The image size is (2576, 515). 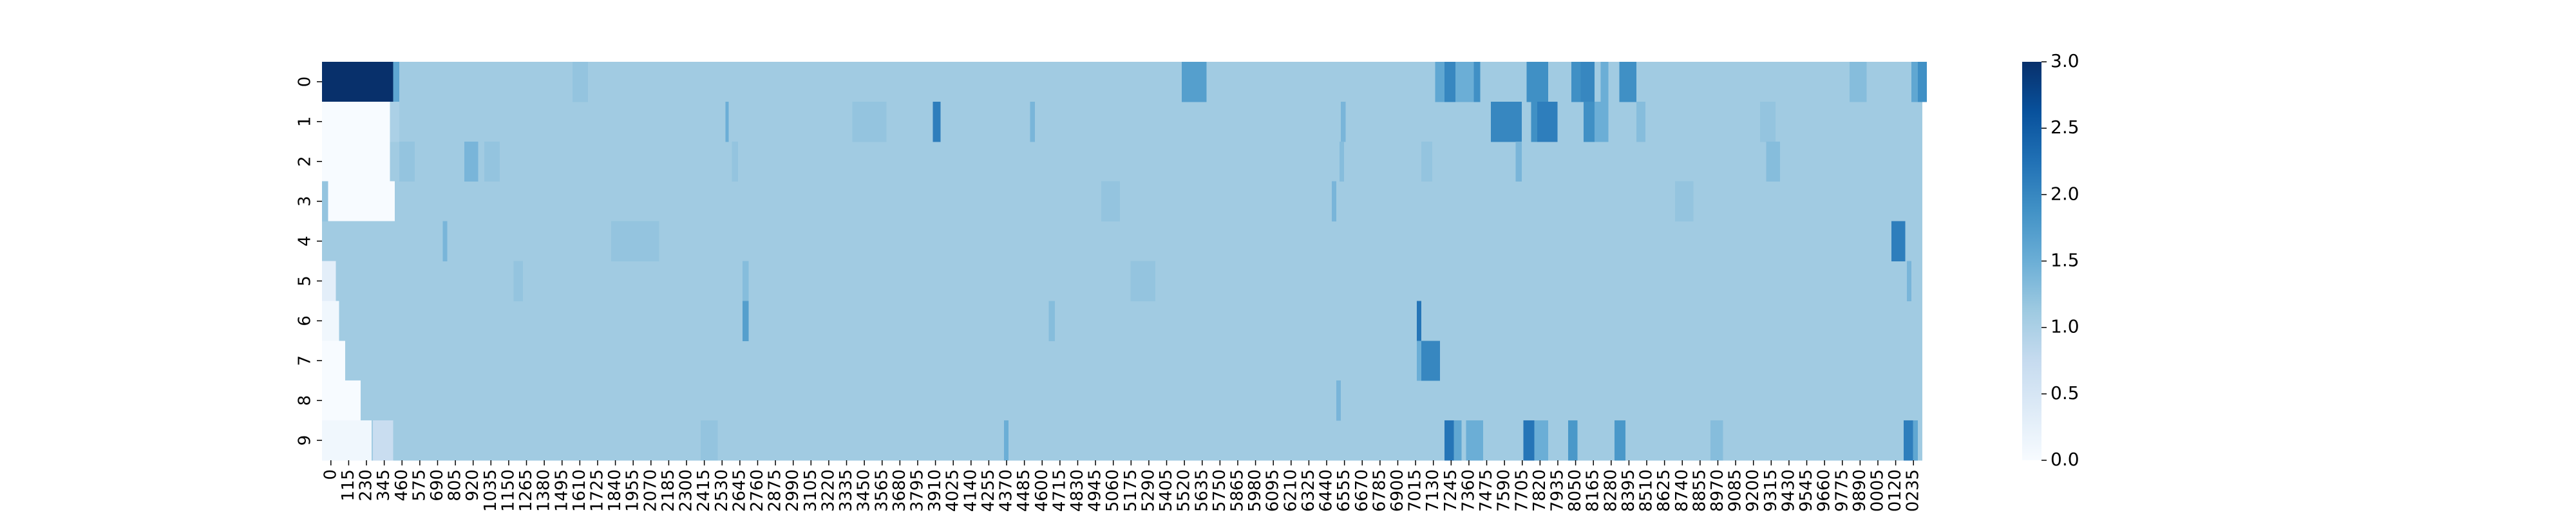 I want to click on x-tick-label: 805, so click(x=455, y=485).